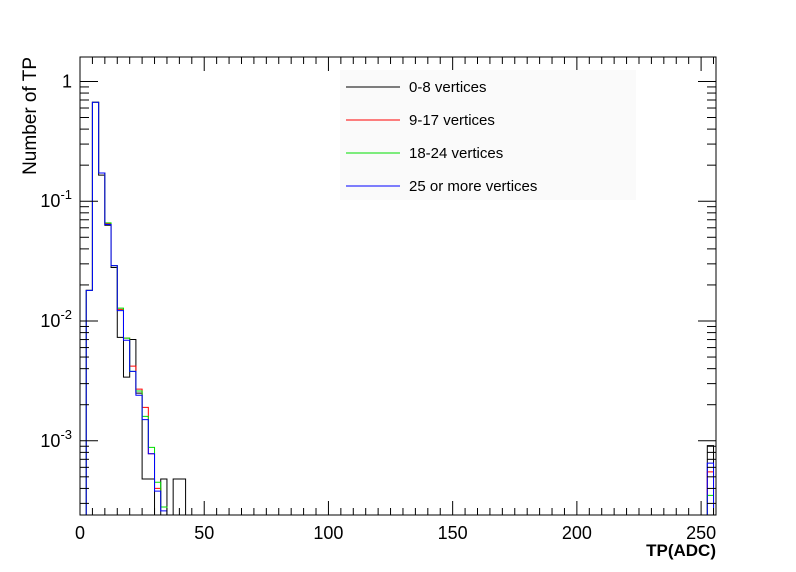 This screenshot has width=796, height=572. I want to click on x-tick-label: 0, so click(80, 533).